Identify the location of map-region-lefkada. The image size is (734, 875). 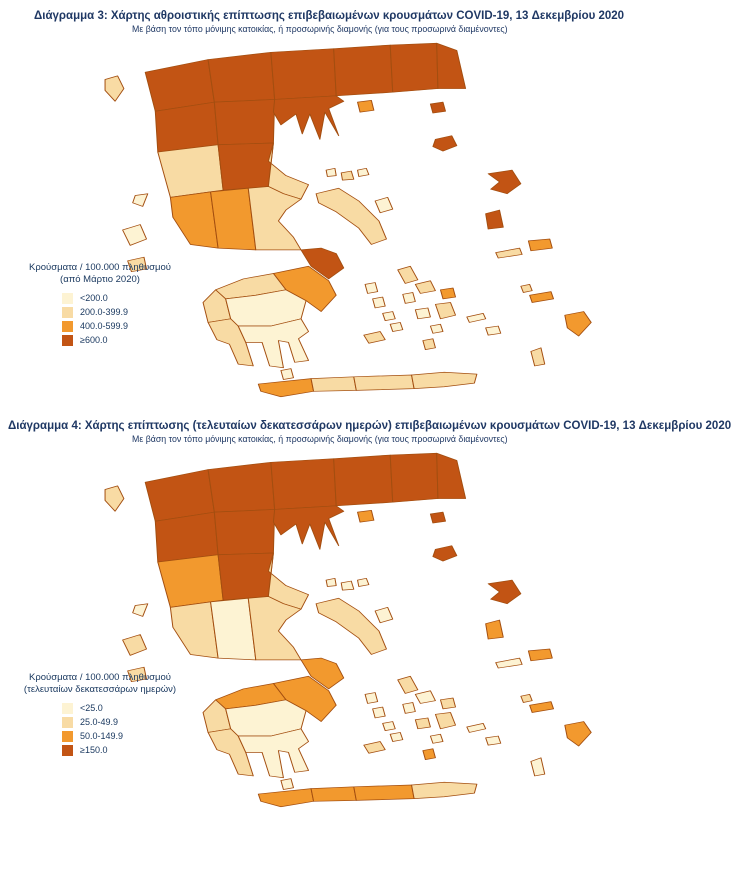
(140, 610).